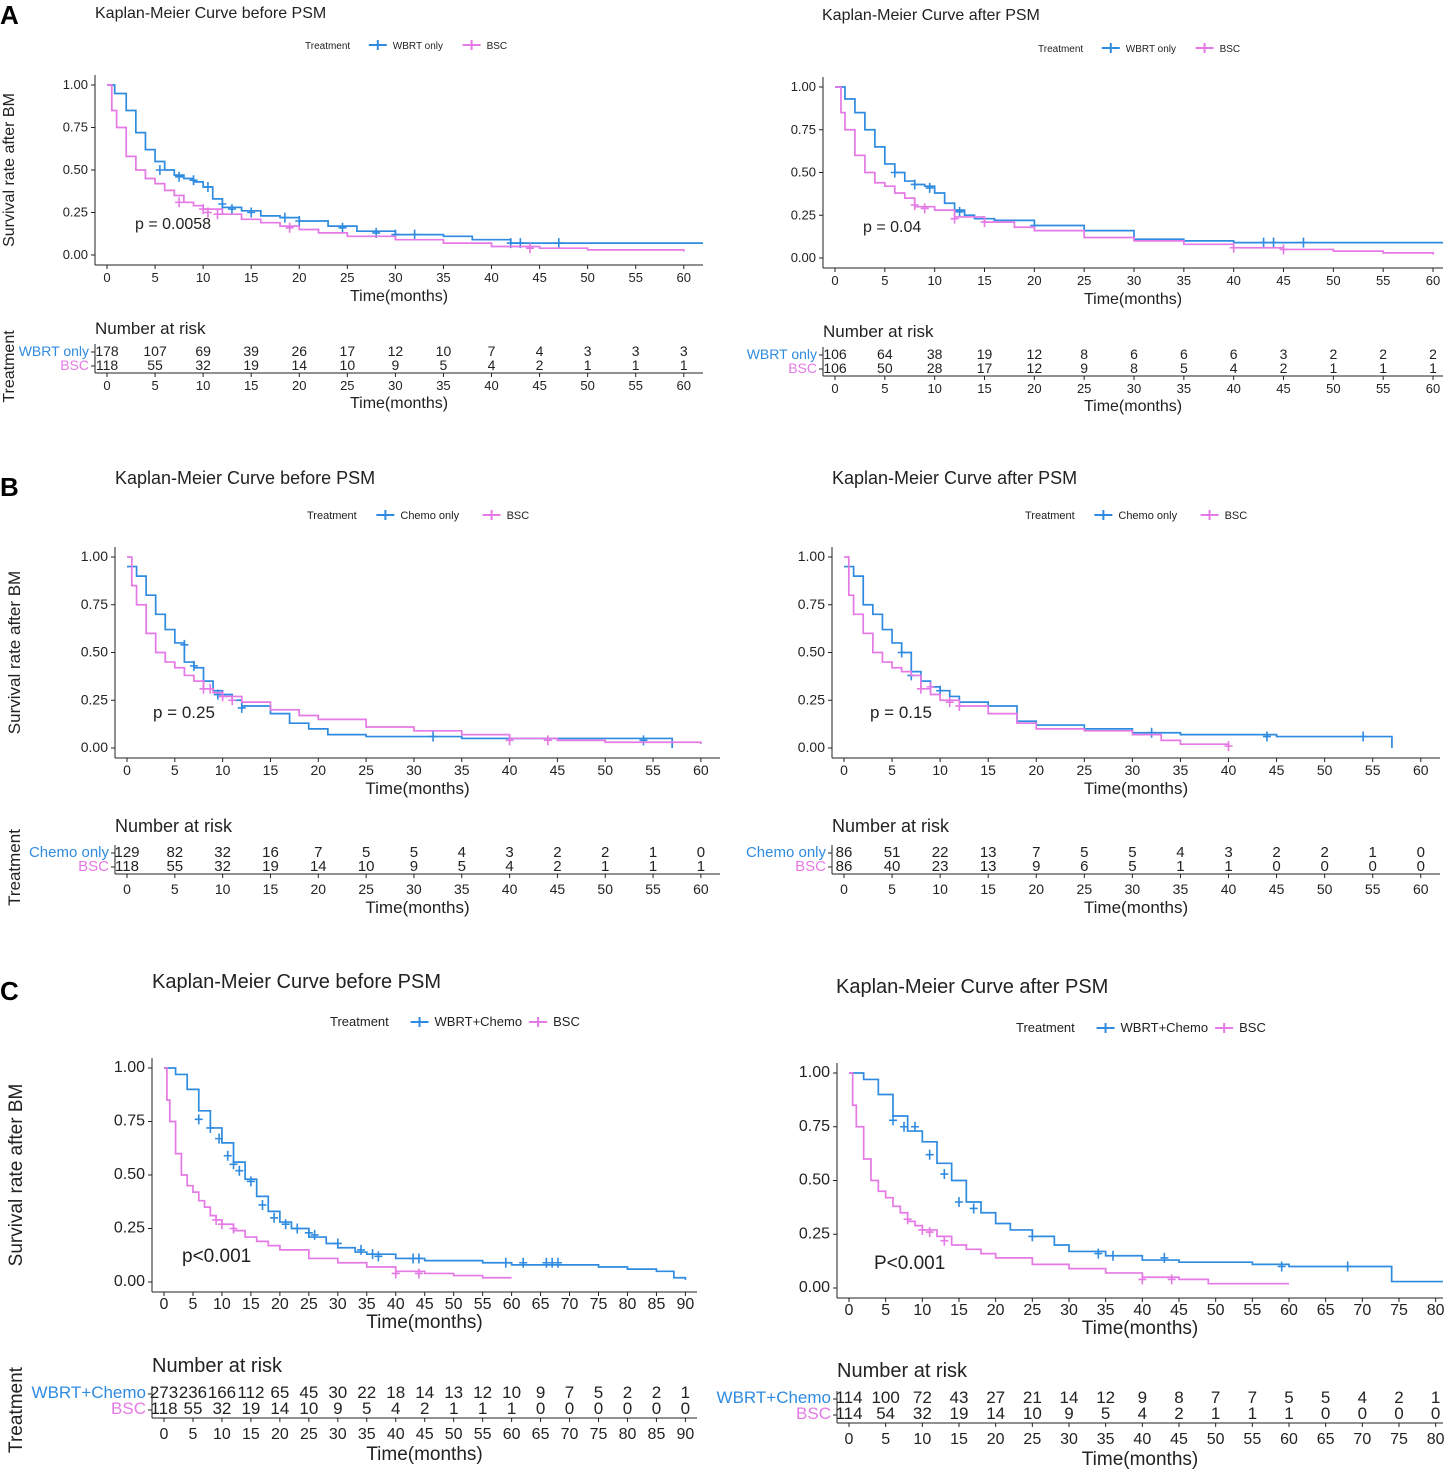 This screenshot has height=1479, width=1445. I want to click on C-after-risk-value-1-1: 54, so click(885, 1413).